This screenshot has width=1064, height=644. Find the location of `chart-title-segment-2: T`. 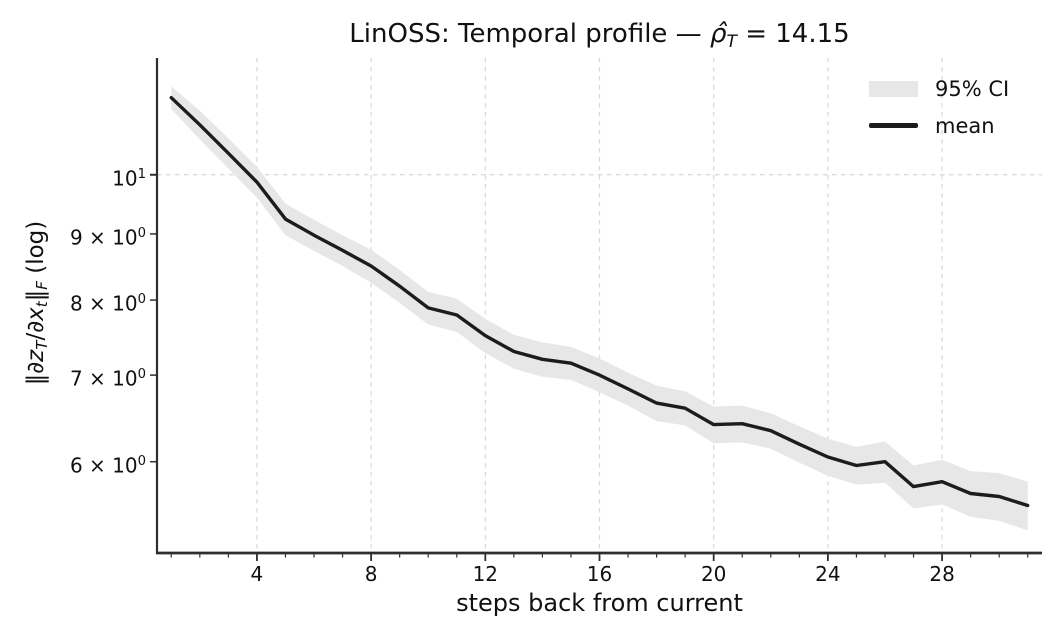

chart-title-segment-2: T is located at coordinates (731, 41).